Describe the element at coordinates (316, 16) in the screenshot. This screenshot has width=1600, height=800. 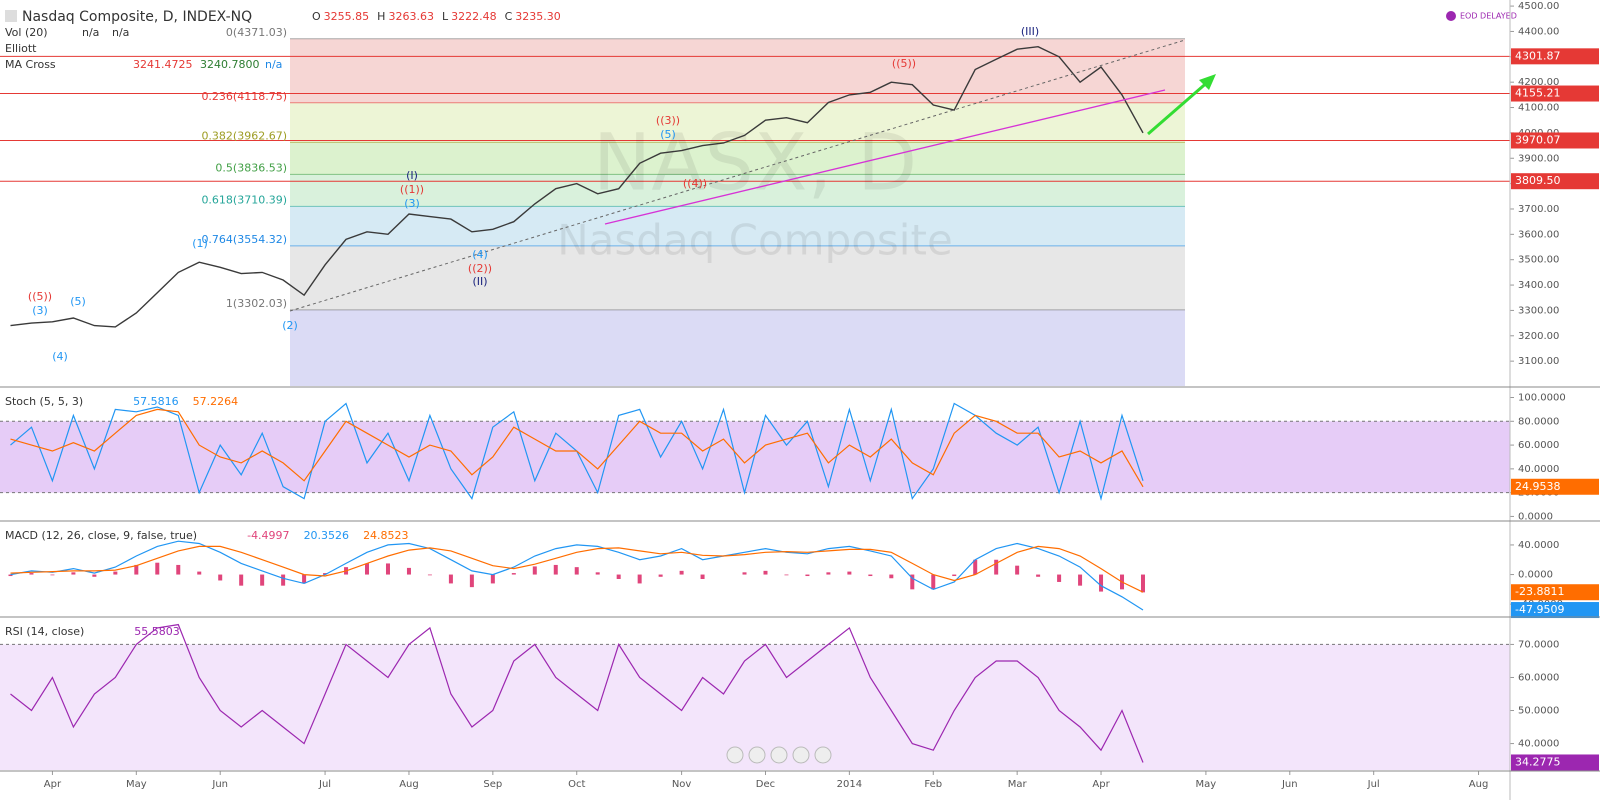
I see `ohlc-name: O` at that location.